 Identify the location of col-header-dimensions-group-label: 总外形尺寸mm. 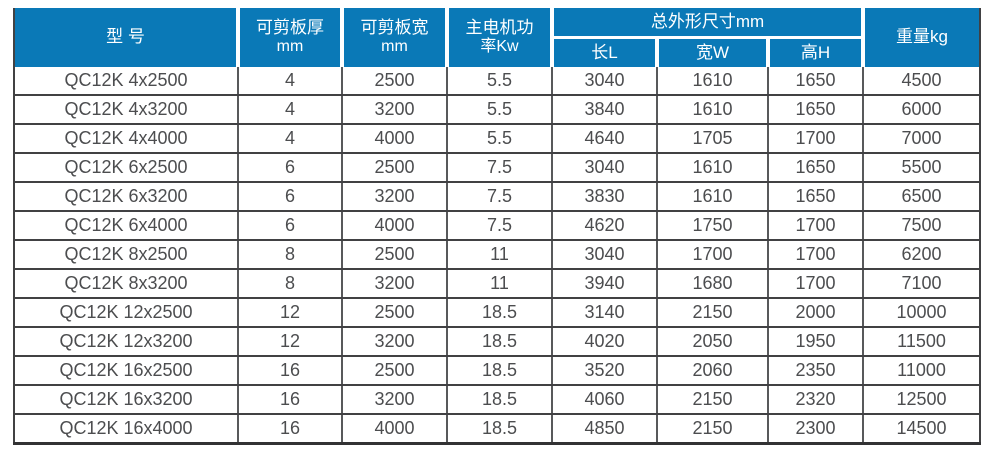
(707, 21).